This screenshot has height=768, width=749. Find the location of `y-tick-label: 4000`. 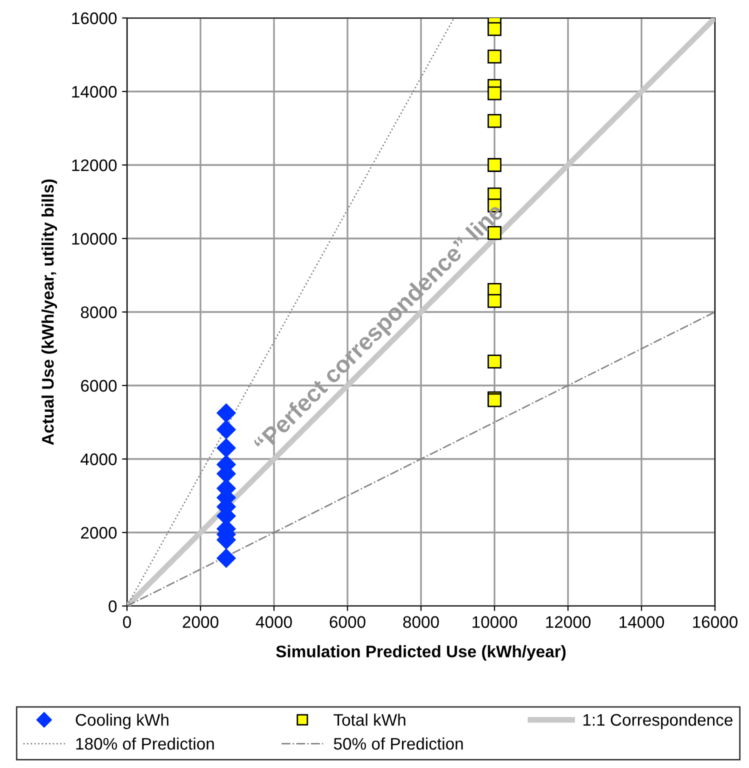

y-tick-label: 4000 is located at coordinates (98, 459).